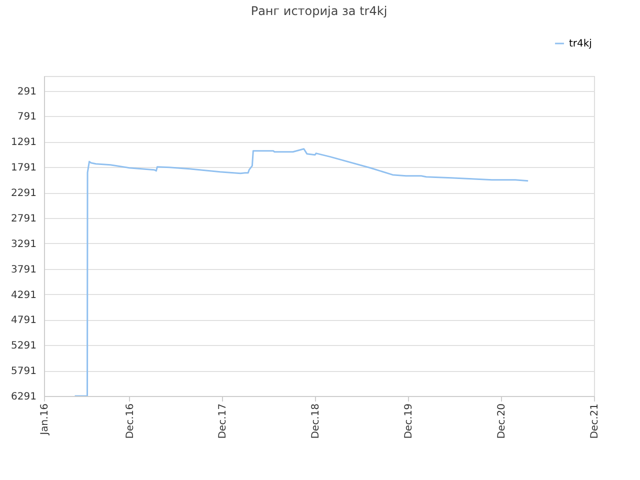 The image size is (640, 480). Describe the element at coordinates (223, 421) in the screenshot. I see `x-tick-label: Dec.17` at that location.